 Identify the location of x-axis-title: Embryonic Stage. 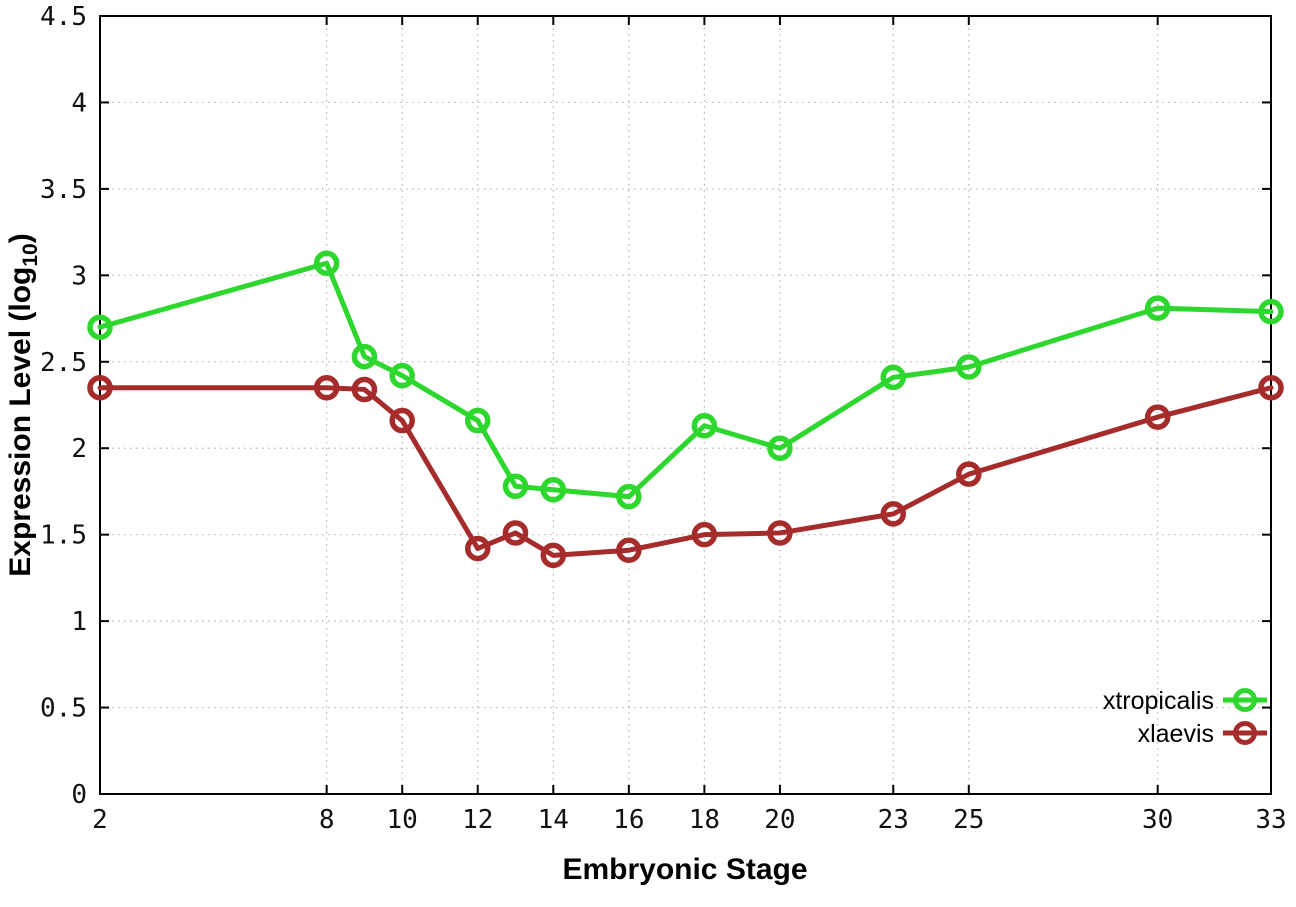
(684, 869).